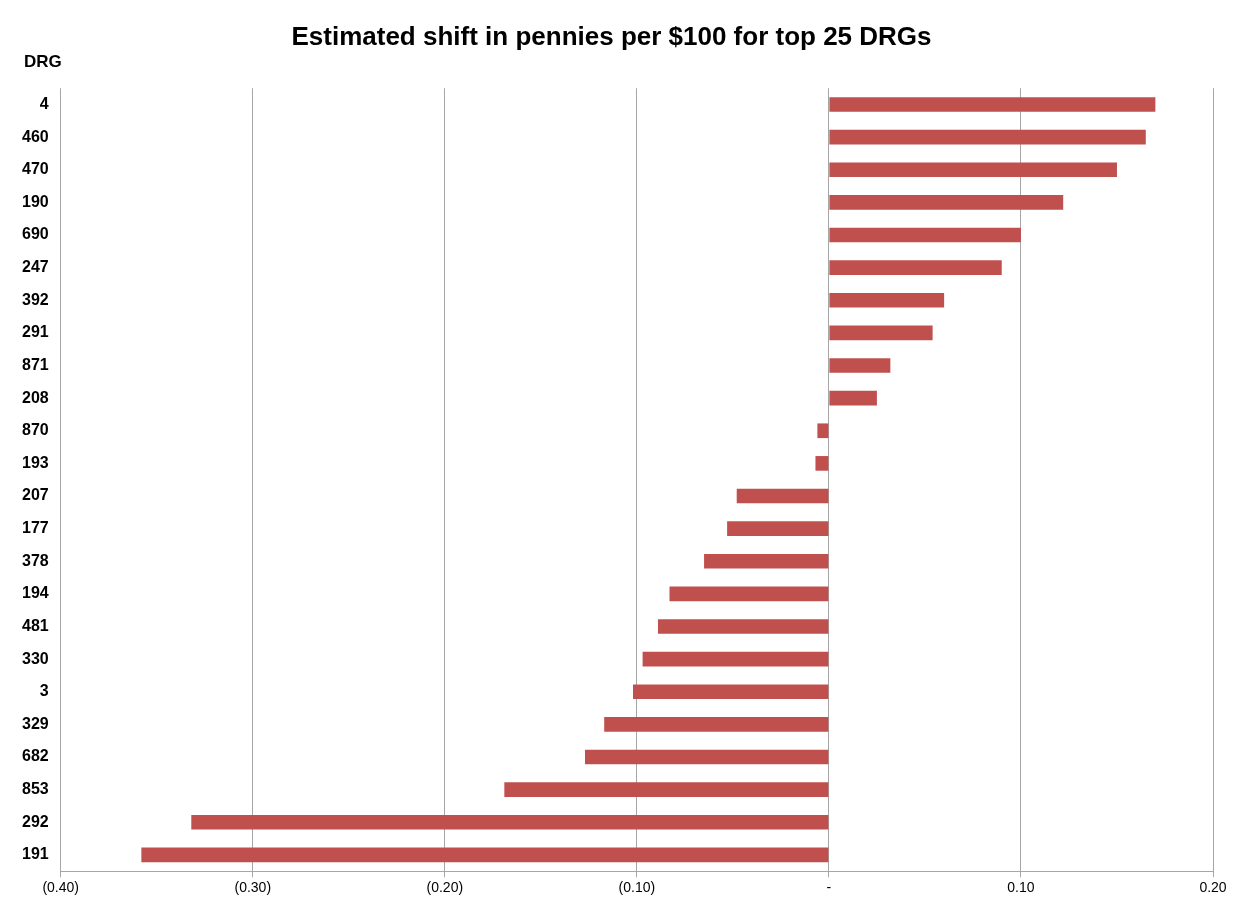  I want to click on y-tick-label: 177, so click(35, 528).